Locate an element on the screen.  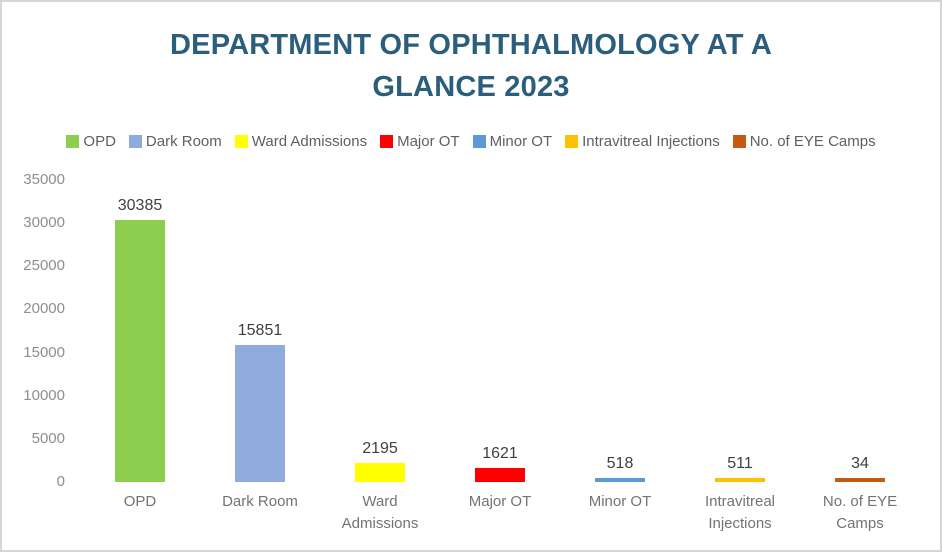
bar-data-label: 15851 is located at coordinates (260, 330).